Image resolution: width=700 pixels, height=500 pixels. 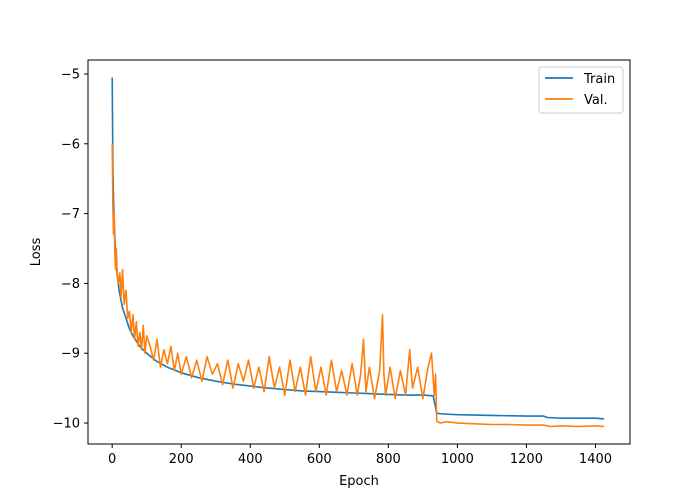 What do you see at coordinates (70, 214) in the screenshot?
I see `y-tick-label: −7` at bounding box center [70, 214].